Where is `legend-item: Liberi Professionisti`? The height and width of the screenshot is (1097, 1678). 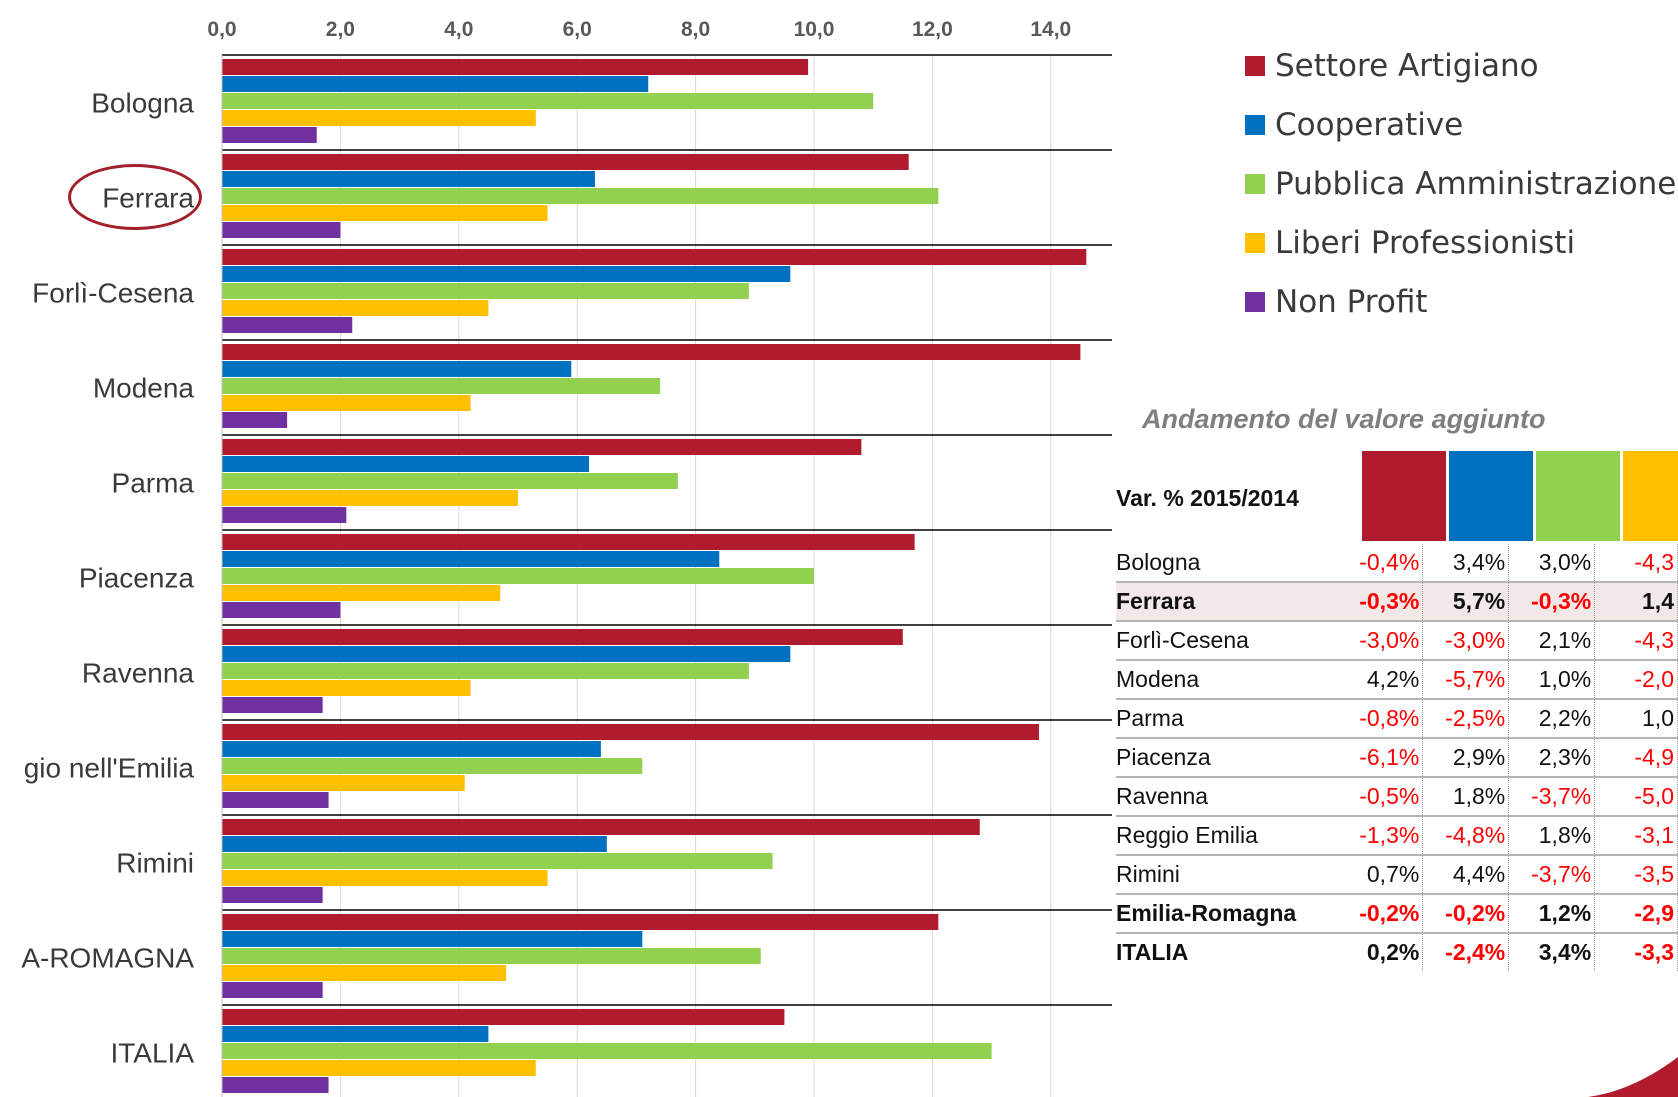 legend-item: Liberi Professionisti is located at coordinates (1460, 242).